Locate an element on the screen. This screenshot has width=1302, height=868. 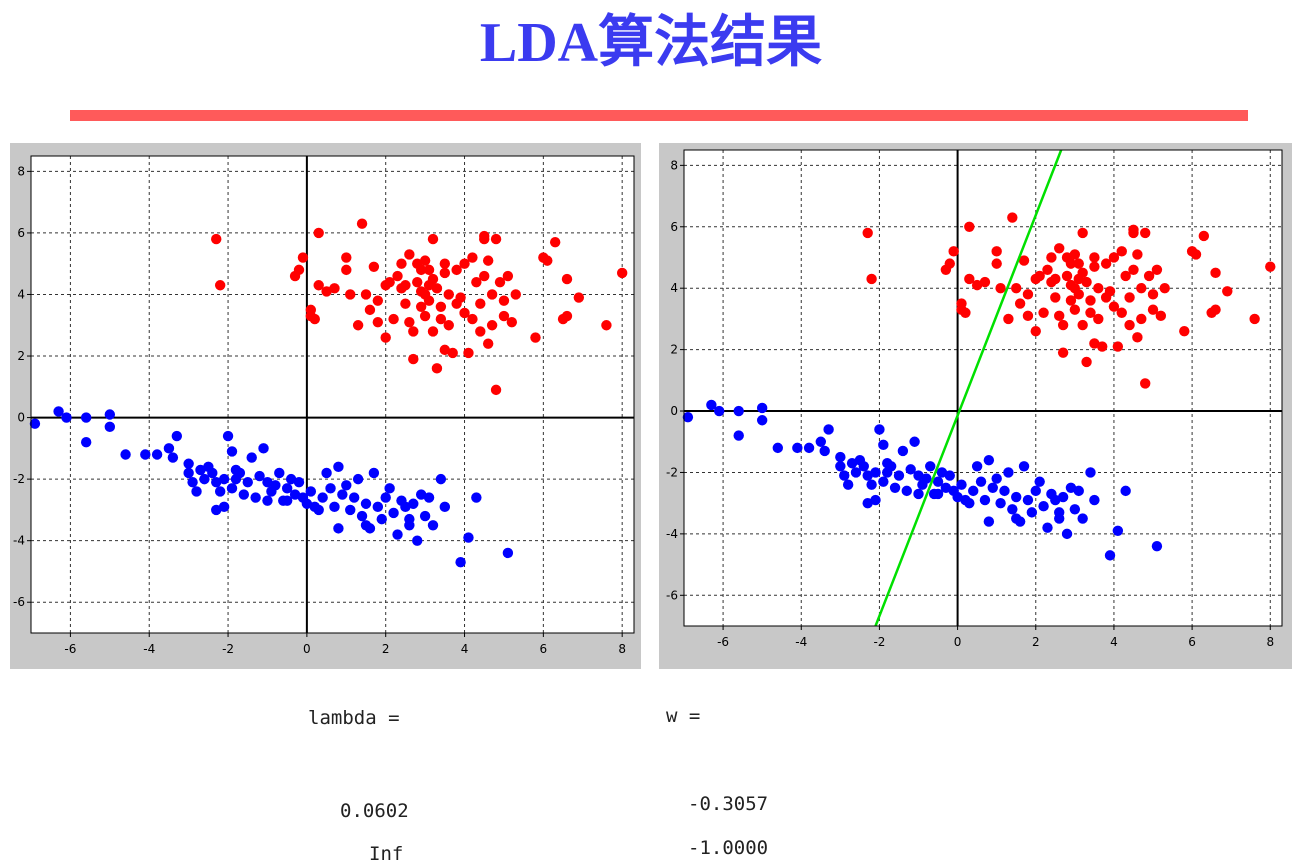
lambda-label: lambda = is located at coordinates (354, 718).